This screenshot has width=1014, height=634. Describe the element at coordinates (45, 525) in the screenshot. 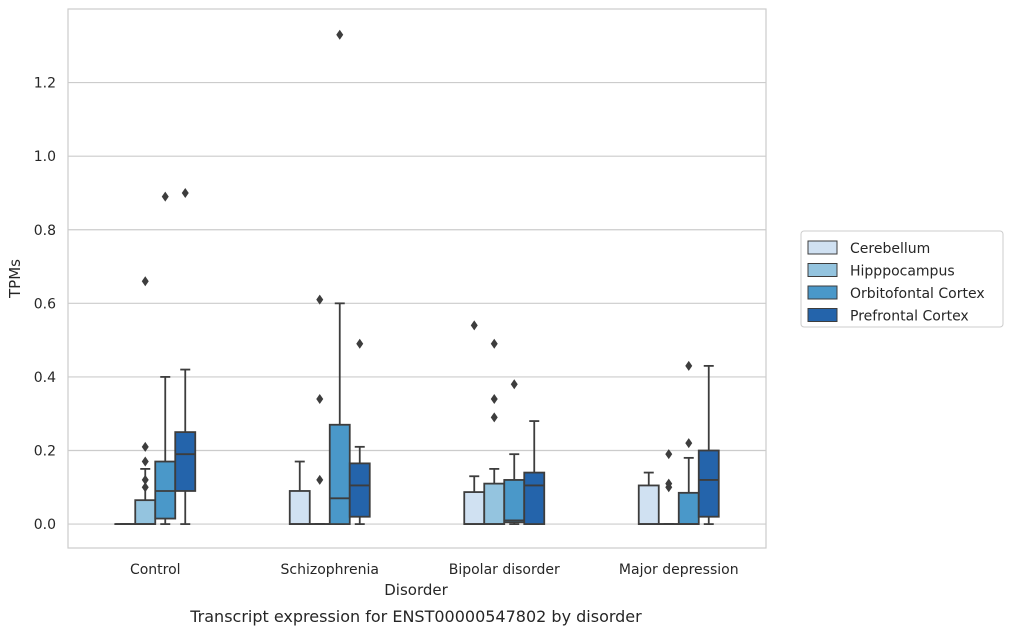

I see `y-tick-label: 0.0` at that location.